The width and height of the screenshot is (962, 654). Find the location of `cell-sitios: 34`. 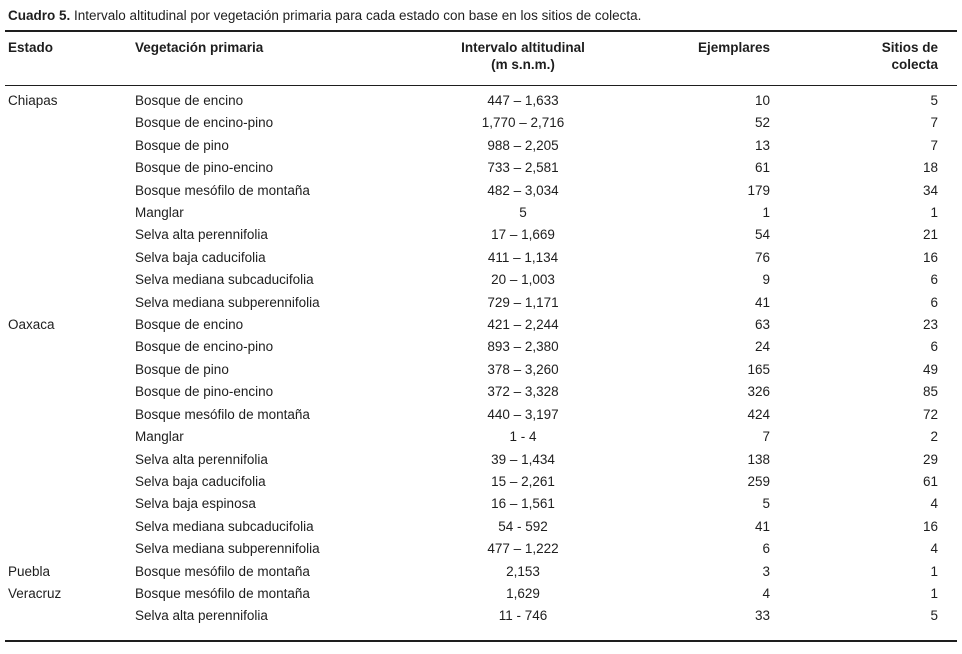

cell-sitios: 34 is located at coordinates (930, 190).